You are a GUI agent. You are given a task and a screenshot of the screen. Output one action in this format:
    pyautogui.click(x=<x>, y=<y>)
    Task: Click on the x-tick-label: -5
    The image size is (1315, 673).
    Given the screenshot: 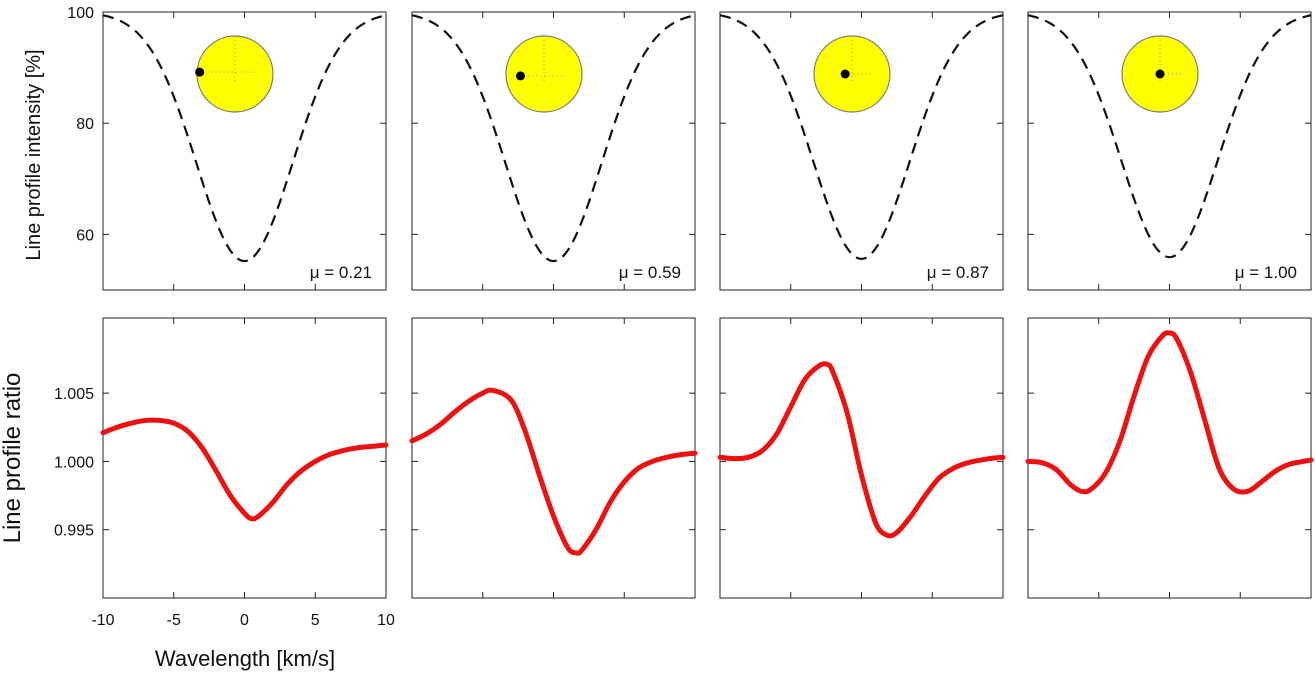 What is the action you would take?
    pyautogui.click(x=174, y=620)
    